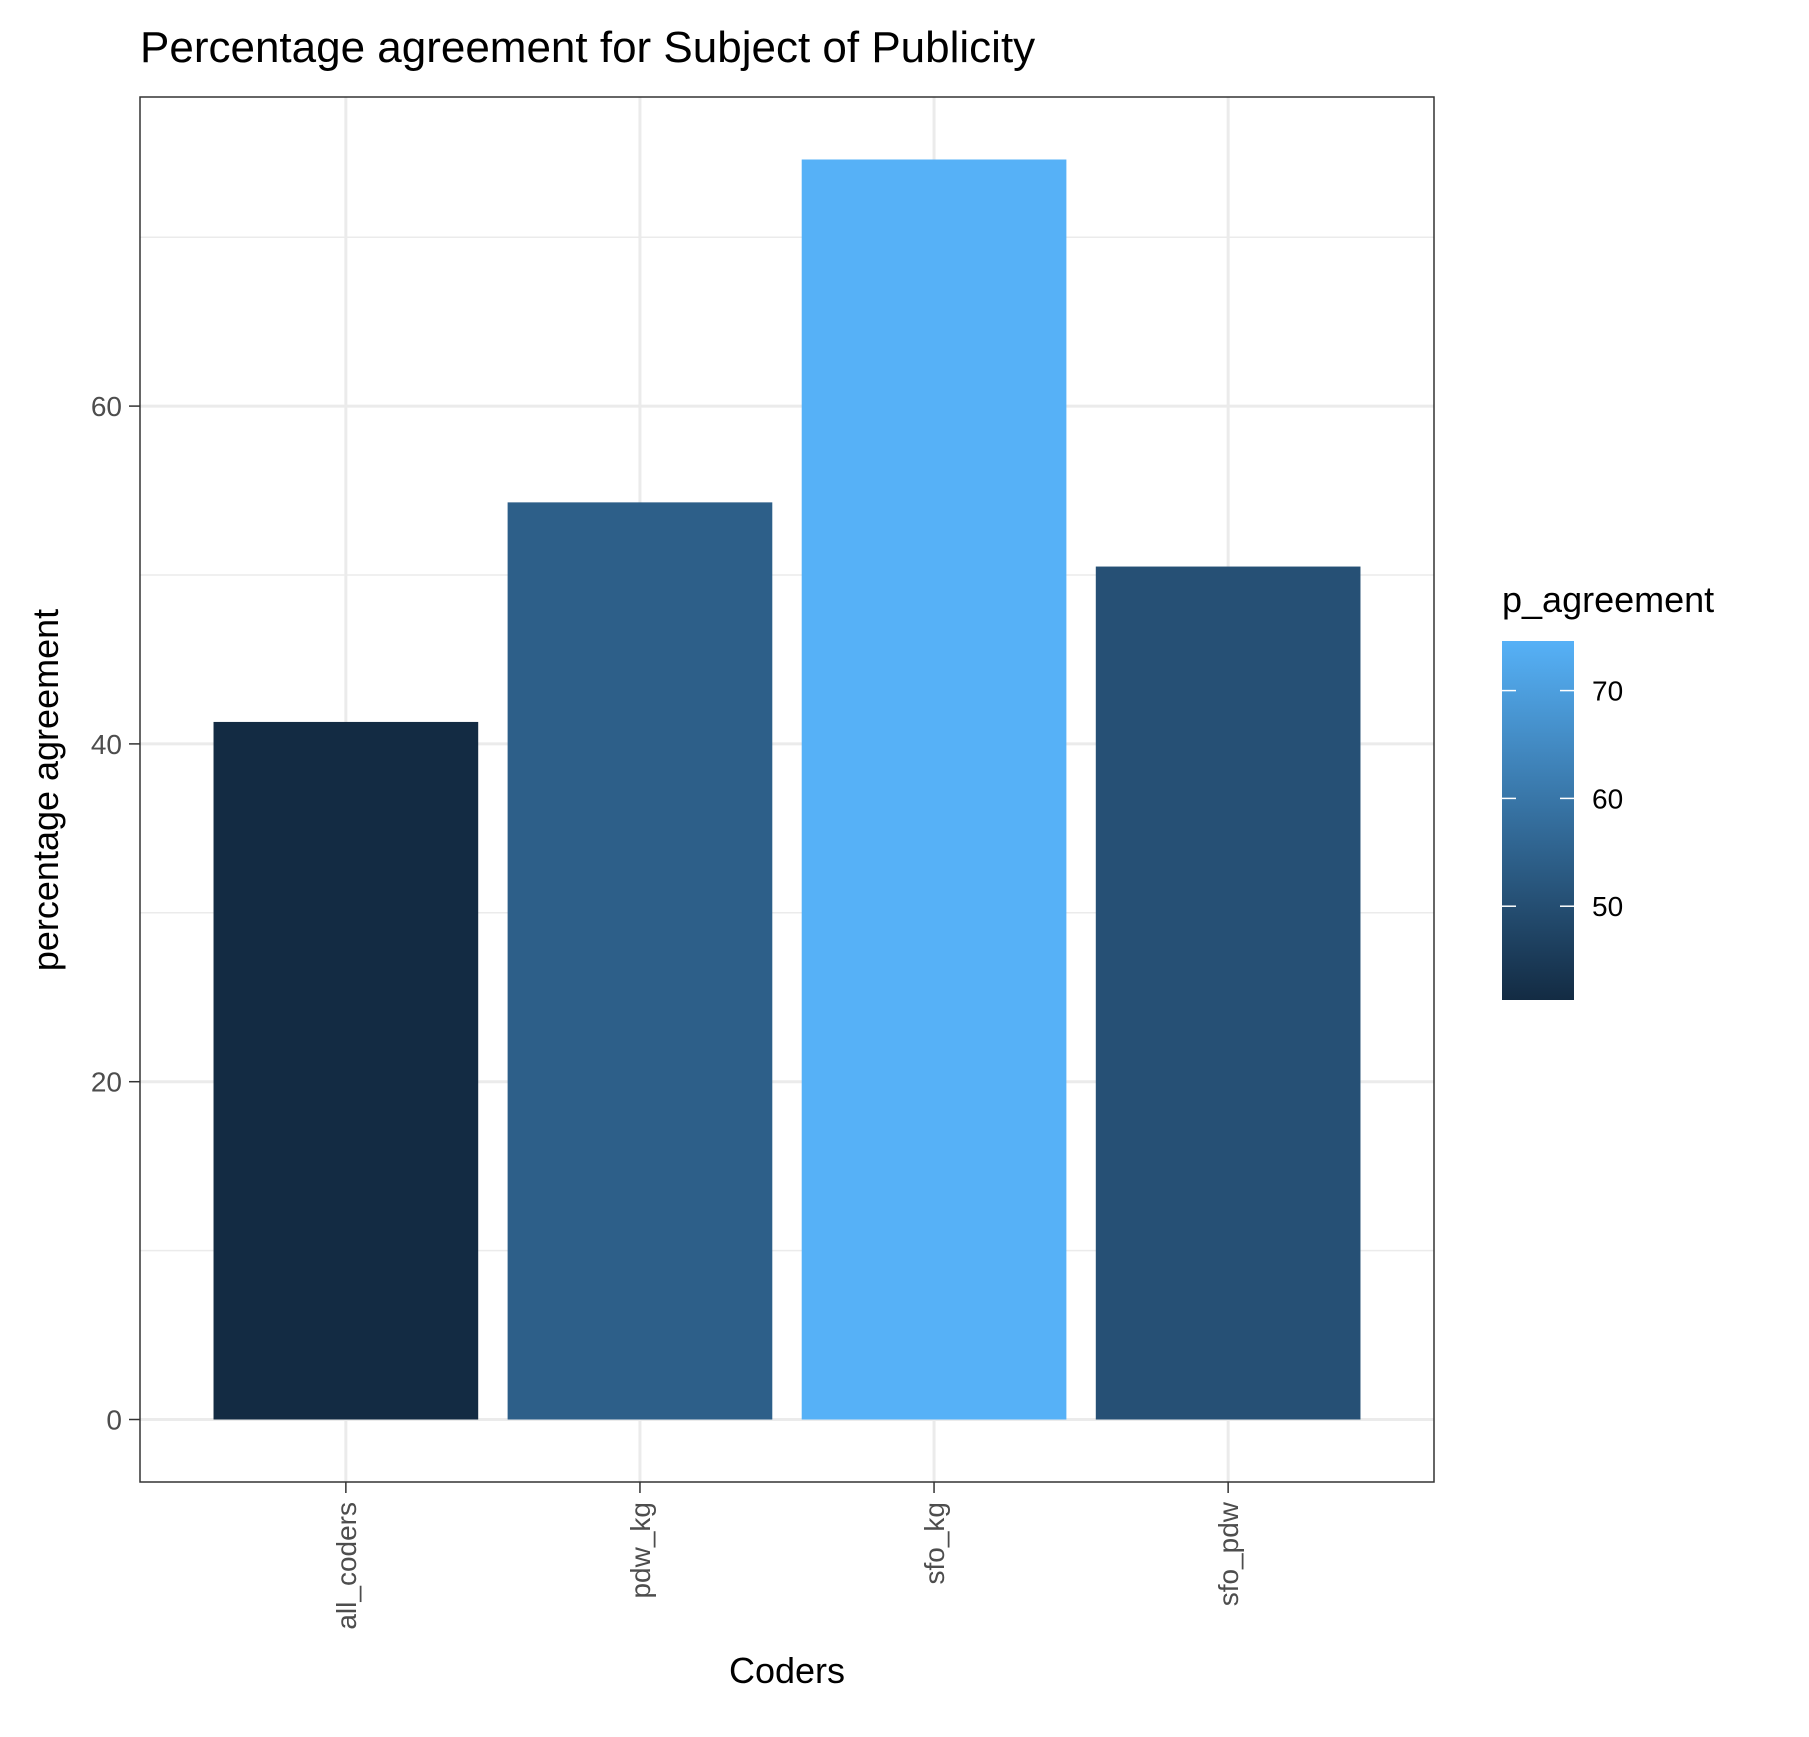 This screenshot has width=1809, height=1737. Describe the element at coordinates (934, 789) in the screenshot. I see `bar-sfo_kg` at that location.